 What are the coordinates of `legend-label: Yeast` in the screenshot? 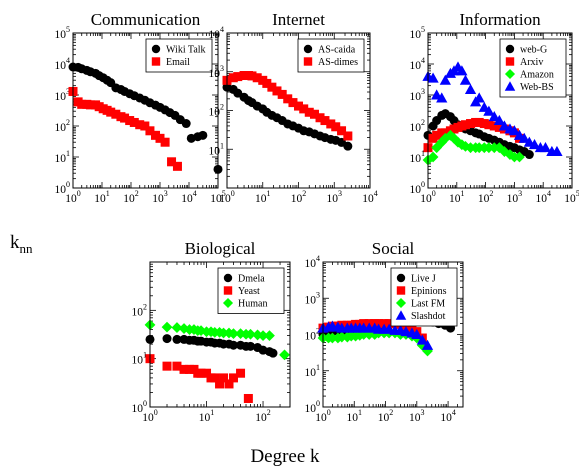 It's located at (249, 291).